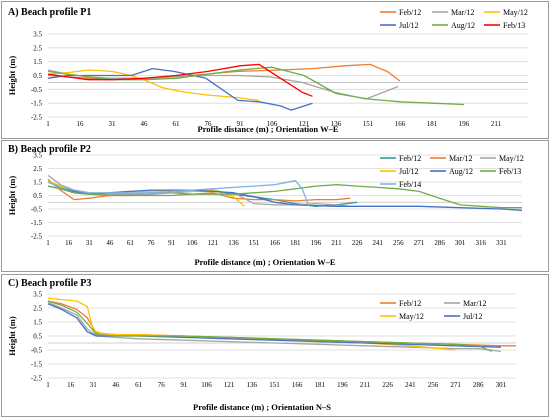 Image resolution: width=550 pixels, height=418 pixels. I want to click on panel-c-title: C) Beach profile P3, so click(49, 283).